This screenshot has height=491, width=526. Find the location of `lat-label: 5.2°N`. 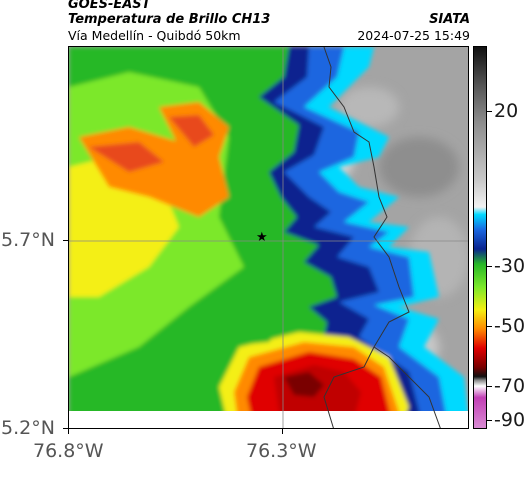

lat-label: 5.2°N is located at coordinates (28, 428).